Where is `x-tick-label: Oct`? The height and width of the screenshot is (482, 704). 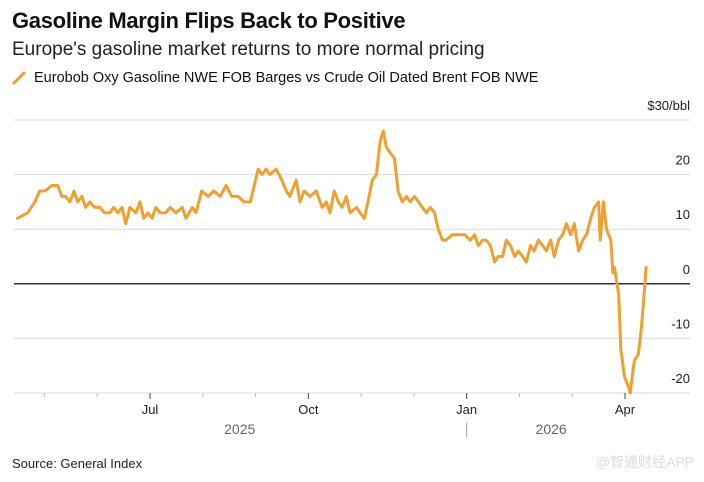
x-tick-label: Oct is located at coordinates (308, 409).